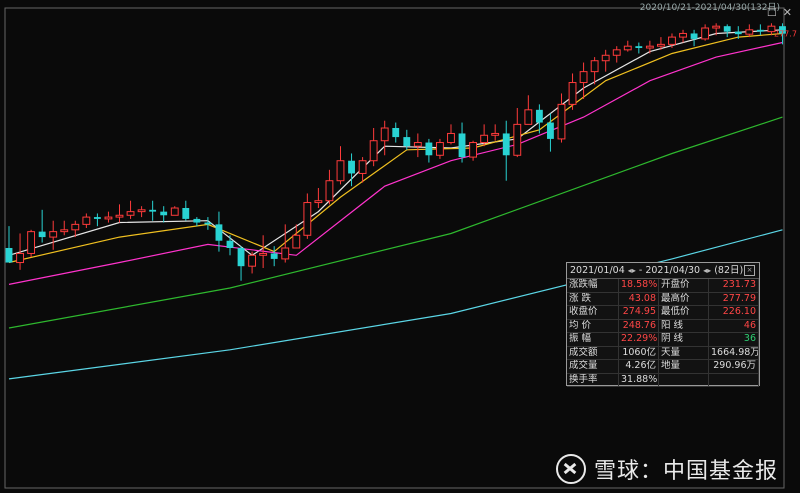 The width and height of the screenshot is (800, 493). I want to click on snowball-logo-icon, so click(571, 469).